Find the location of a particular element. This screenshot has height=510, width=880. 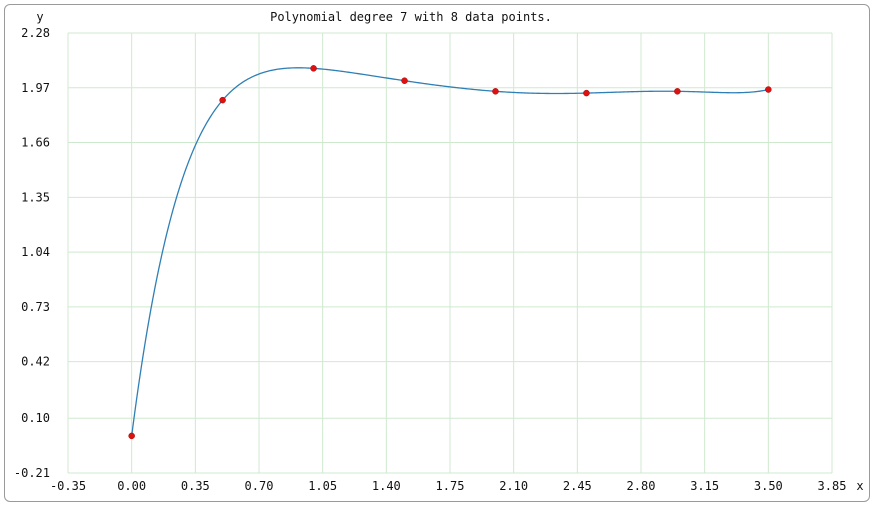

x-tick-label: 0.00 is located at coordinates (131, 486).